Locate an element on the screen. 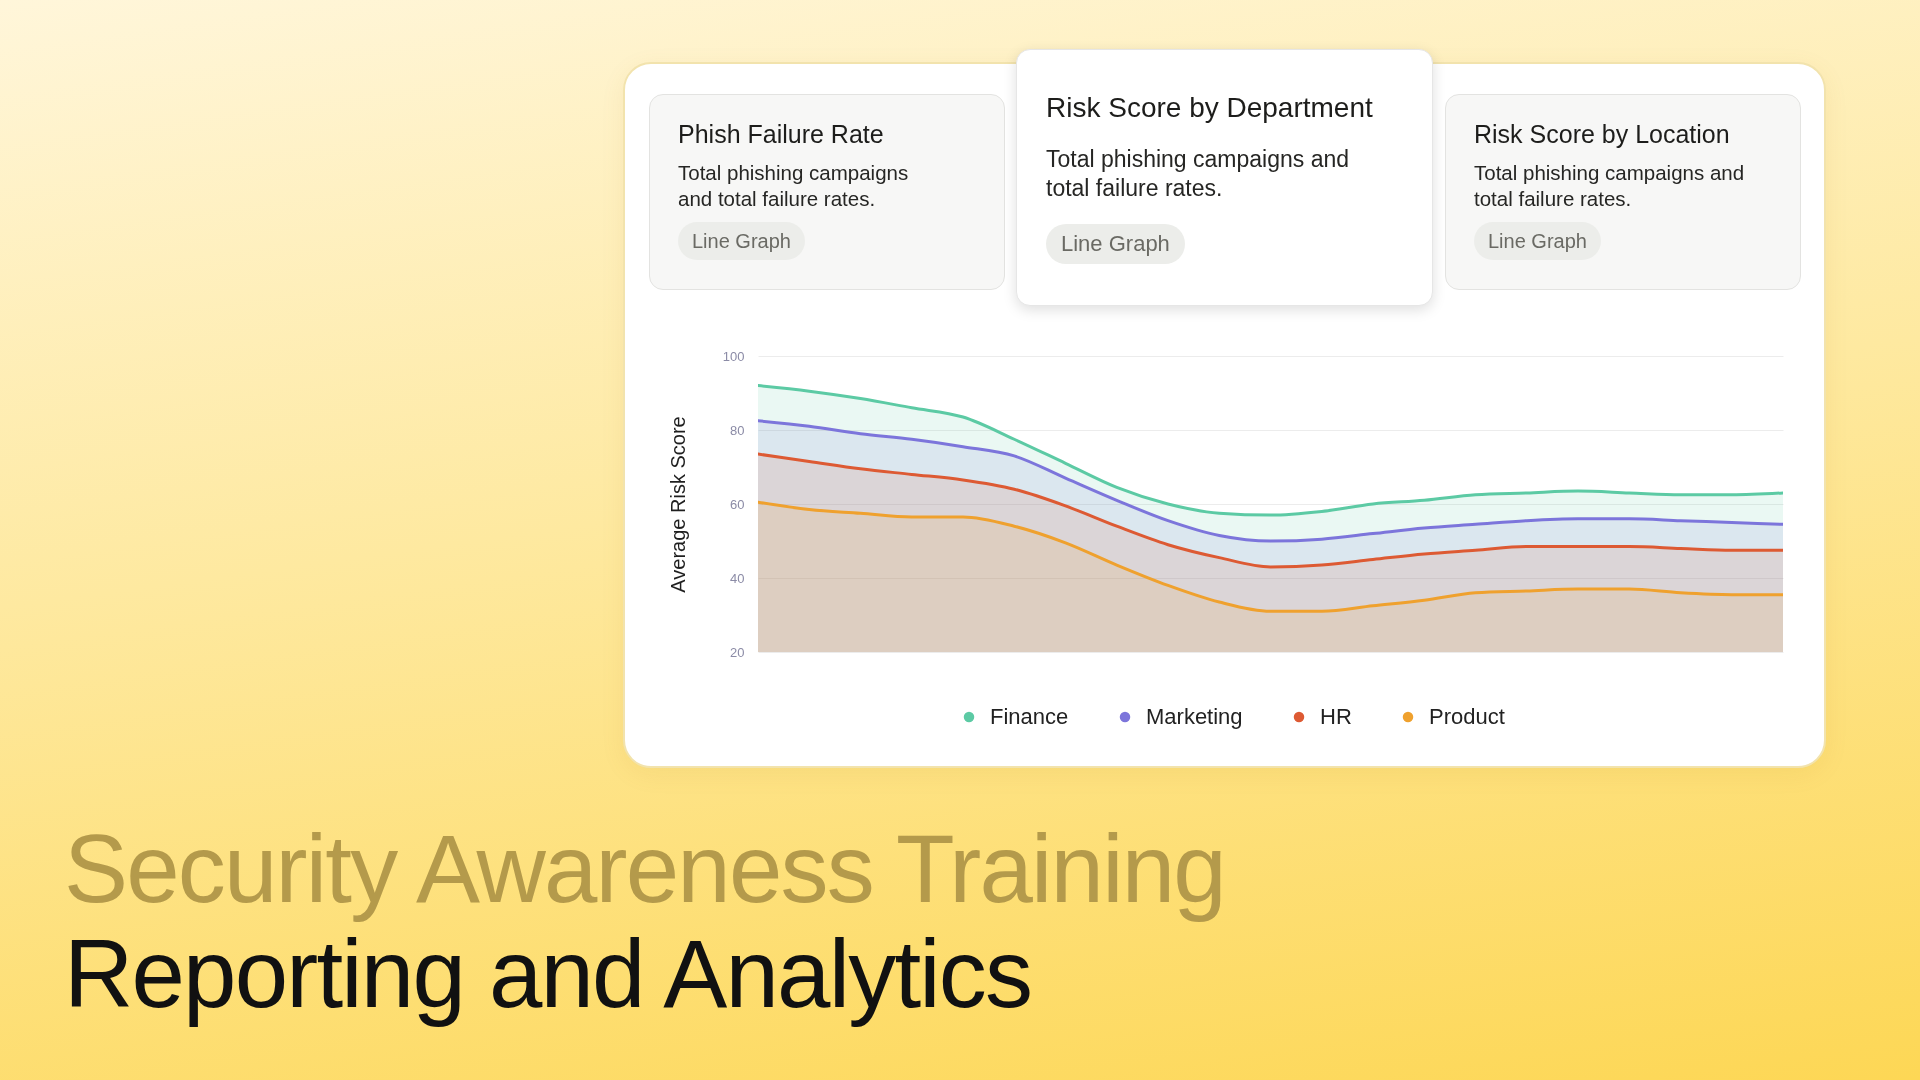 This screenshot has height=1080, width=1920. y-axis-title: Average Risk Score is located at coordinates (677, 504).